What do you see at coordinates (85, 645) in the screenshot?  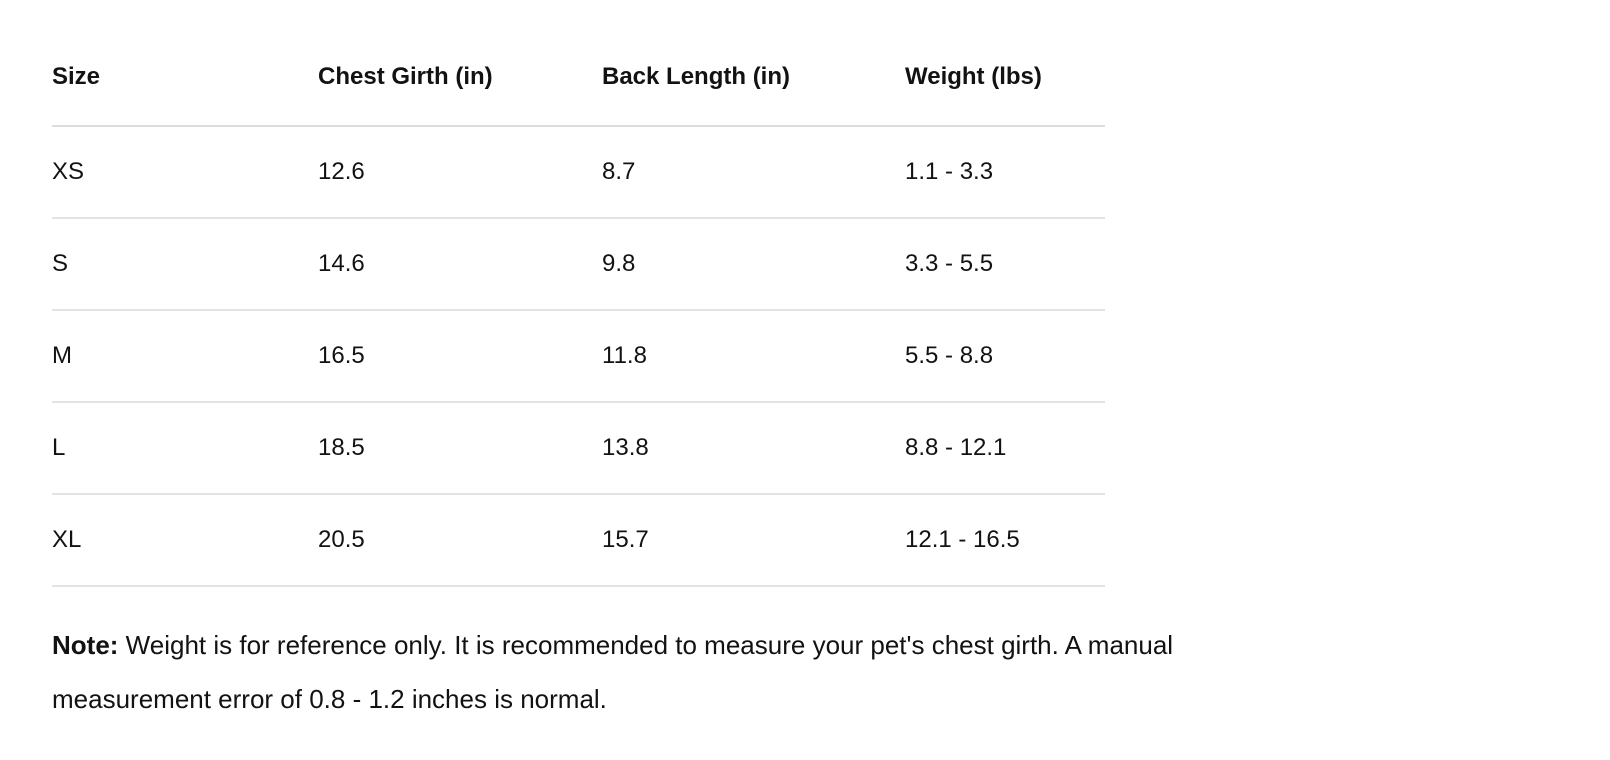 I see `note-label: Note:` at bounding box center [85, 645].